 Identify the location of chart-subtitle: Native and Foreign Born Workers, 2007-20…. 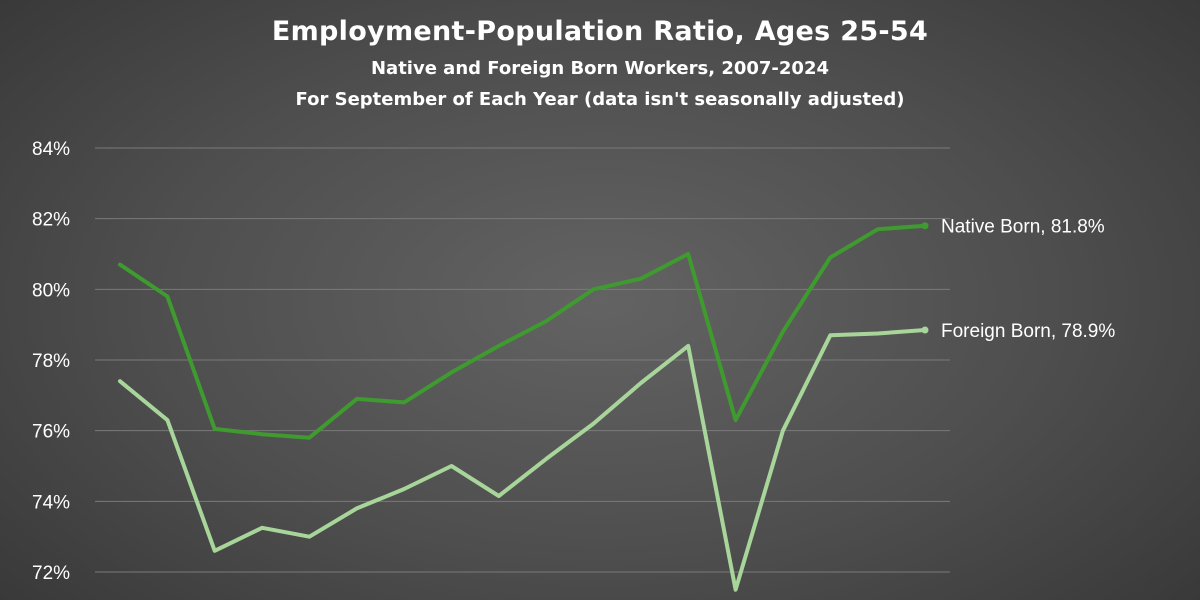
(599, 68).